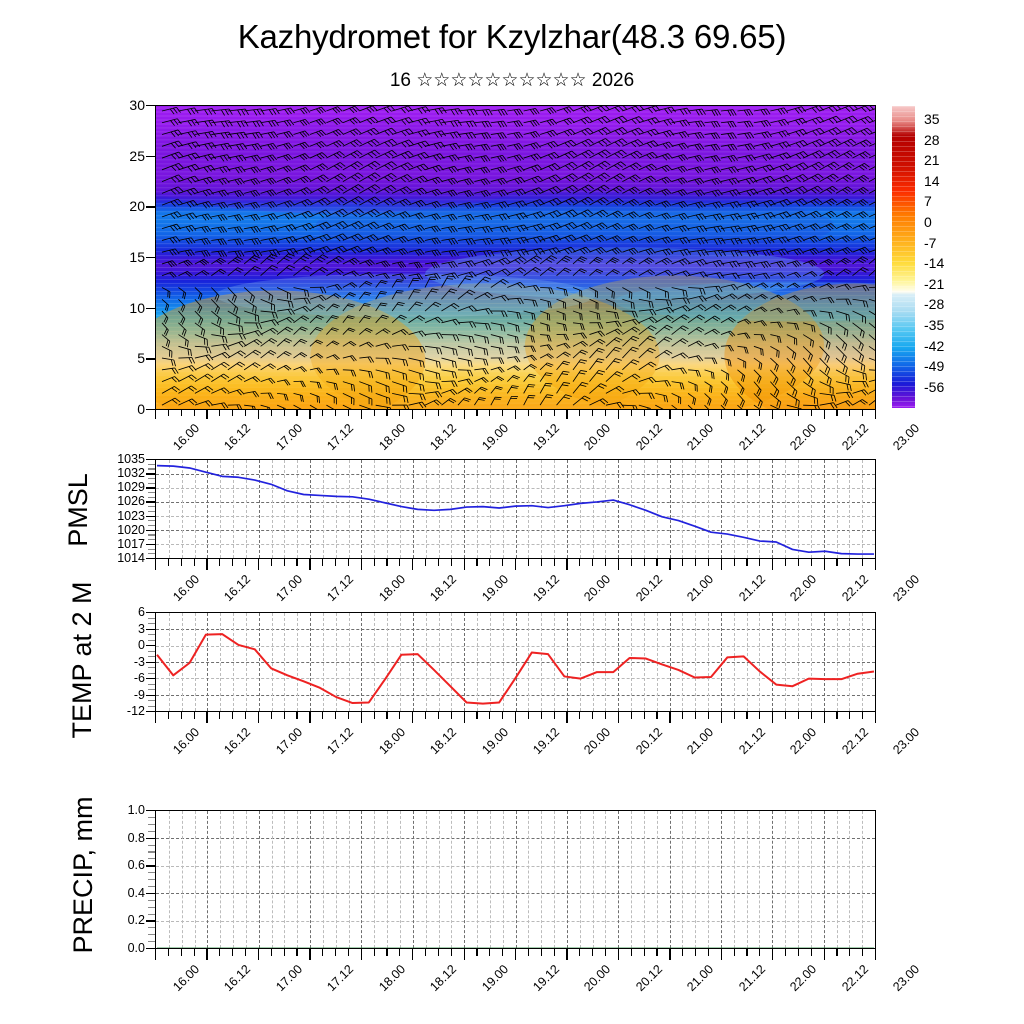  What do you see at coordinates (340, 978) in the screenshot?
I see `x-tick-label: 17.12` at bounding box center [340, 978].